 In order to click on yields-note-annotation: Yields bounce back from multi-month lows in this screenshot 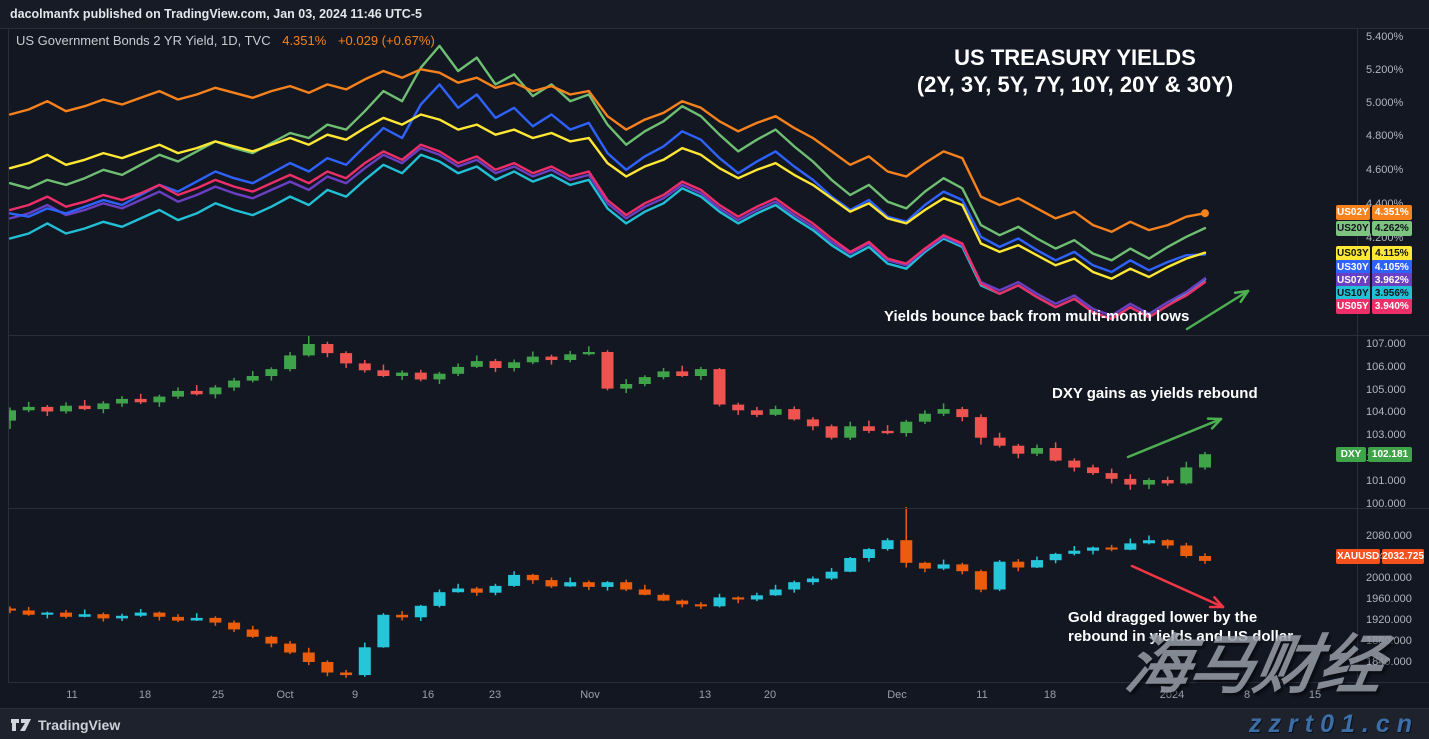, I will do `click(1037, 316)`.